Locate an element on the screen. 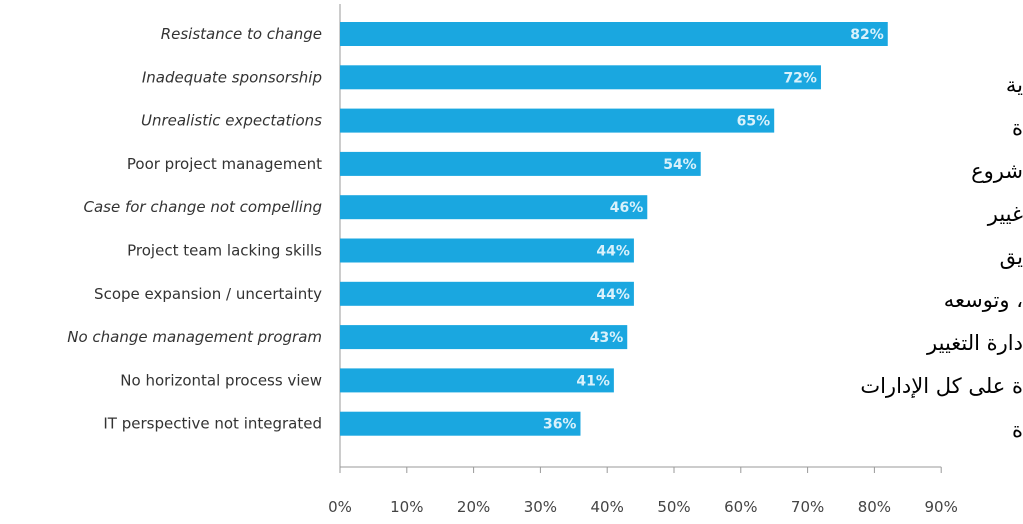 The height and width of the screenshot is (524, 1023). category-label: Inadequate sponsorship is located at coordinates (232, 77).